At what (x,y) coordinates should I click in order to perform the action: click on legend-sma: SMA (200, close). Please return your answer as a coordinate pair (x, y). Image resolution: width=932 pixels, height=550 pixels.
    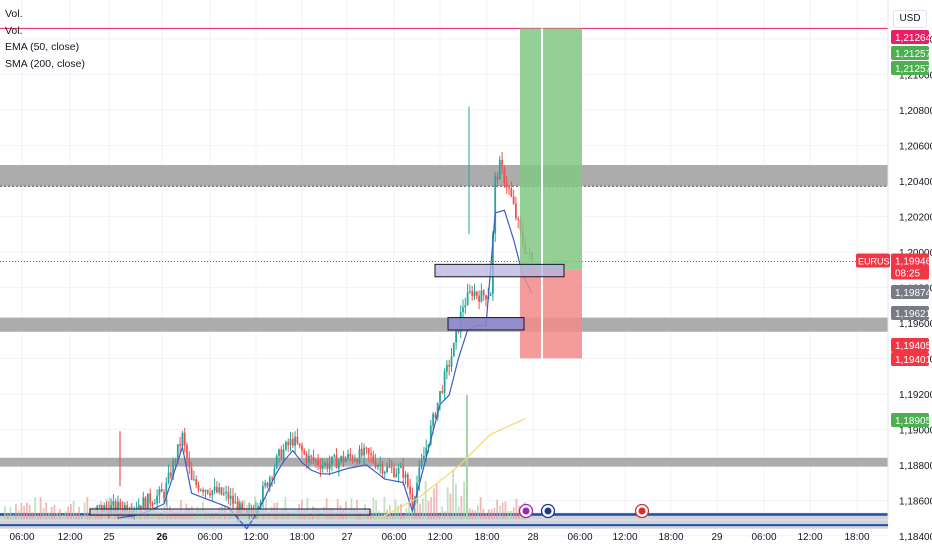
    Looking at the image, I should click on (45, 63).